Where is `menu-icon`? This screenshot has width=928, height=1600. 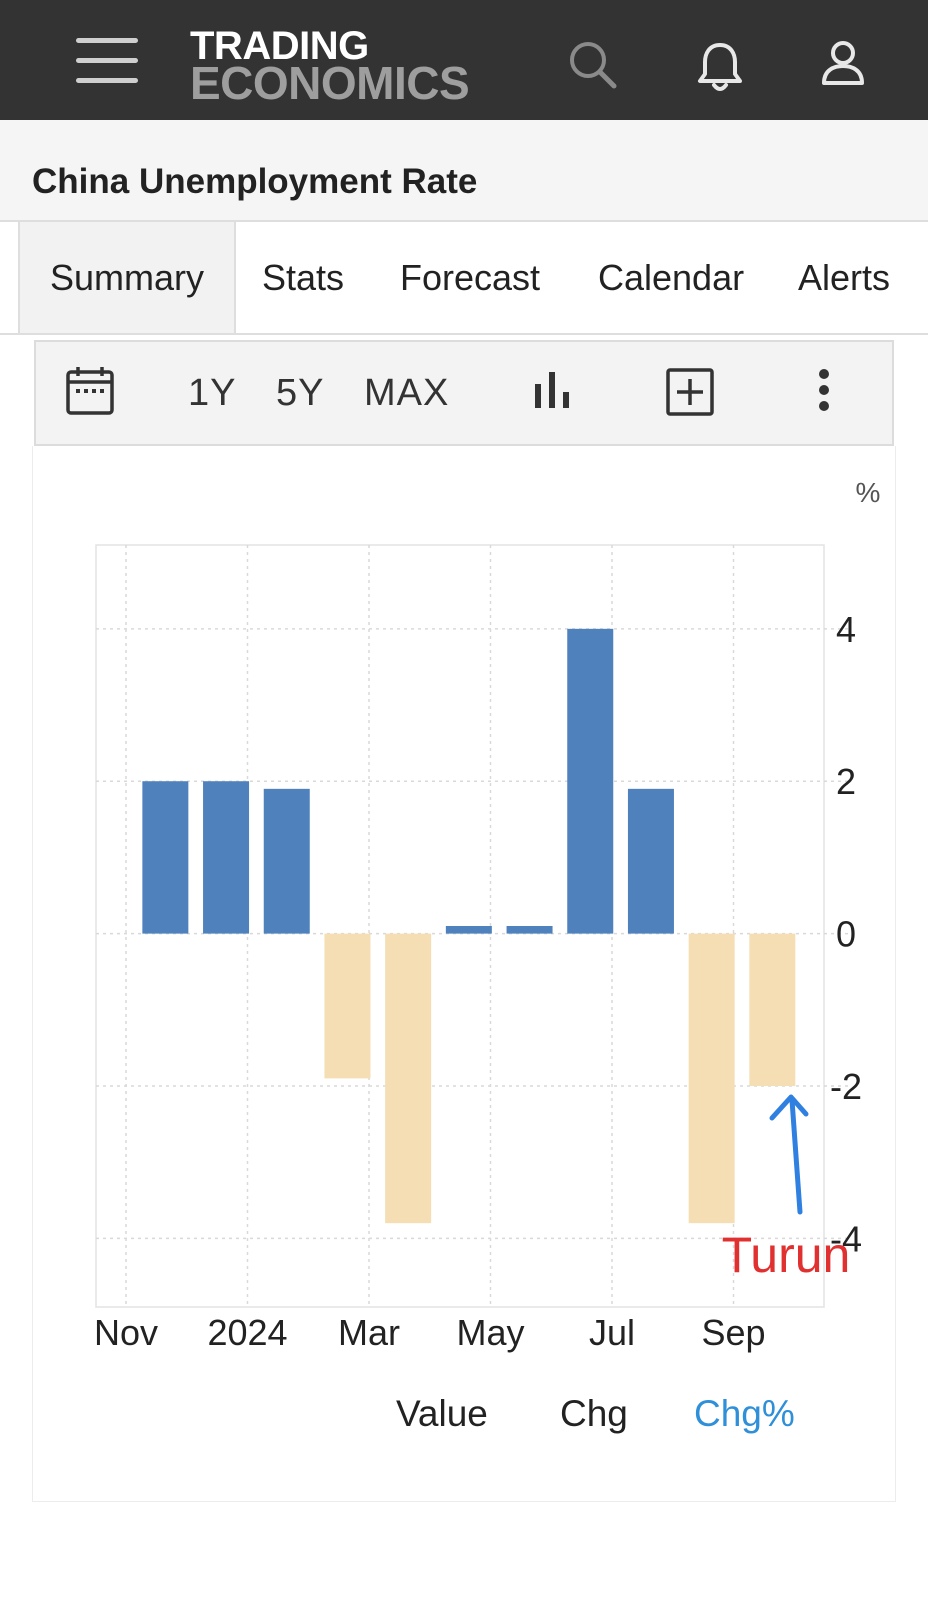 menu-icon is located at coordinates (107, 62).